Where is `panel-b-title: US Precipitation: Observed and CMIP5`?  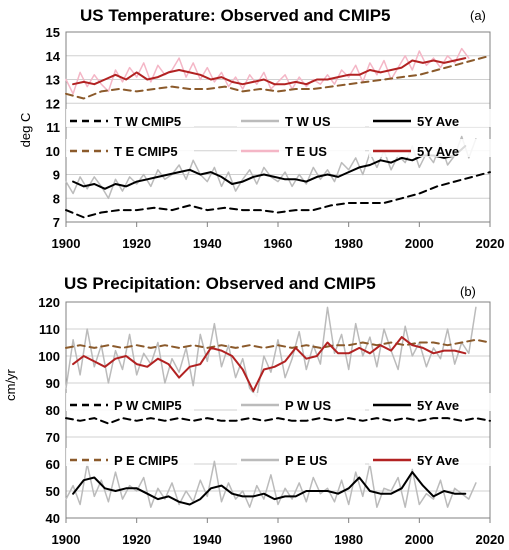
panel-b-title: US Precipitation: Observed and CMIP5 is located at coordinates (220, 283).